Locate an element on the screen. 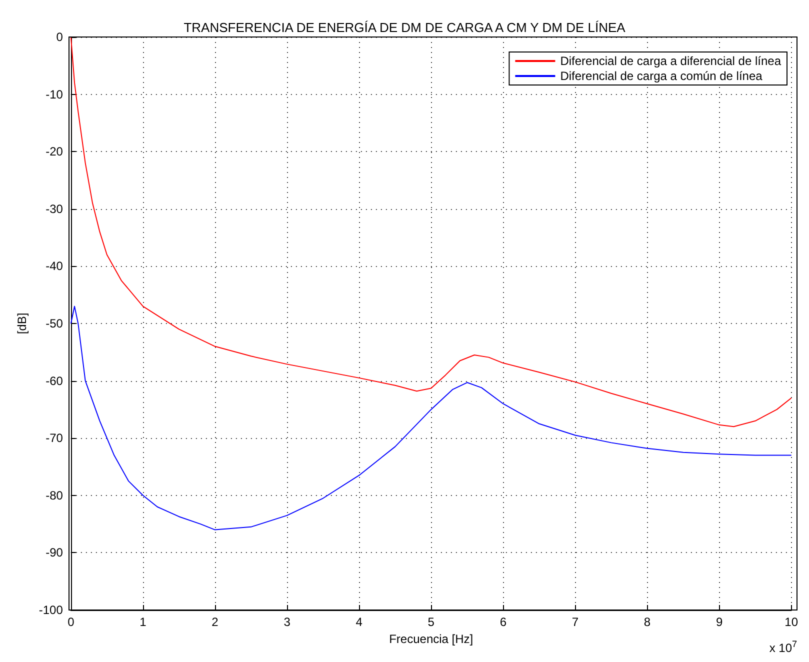  x-tick-label: 9 is located at coordinates (719, 622).